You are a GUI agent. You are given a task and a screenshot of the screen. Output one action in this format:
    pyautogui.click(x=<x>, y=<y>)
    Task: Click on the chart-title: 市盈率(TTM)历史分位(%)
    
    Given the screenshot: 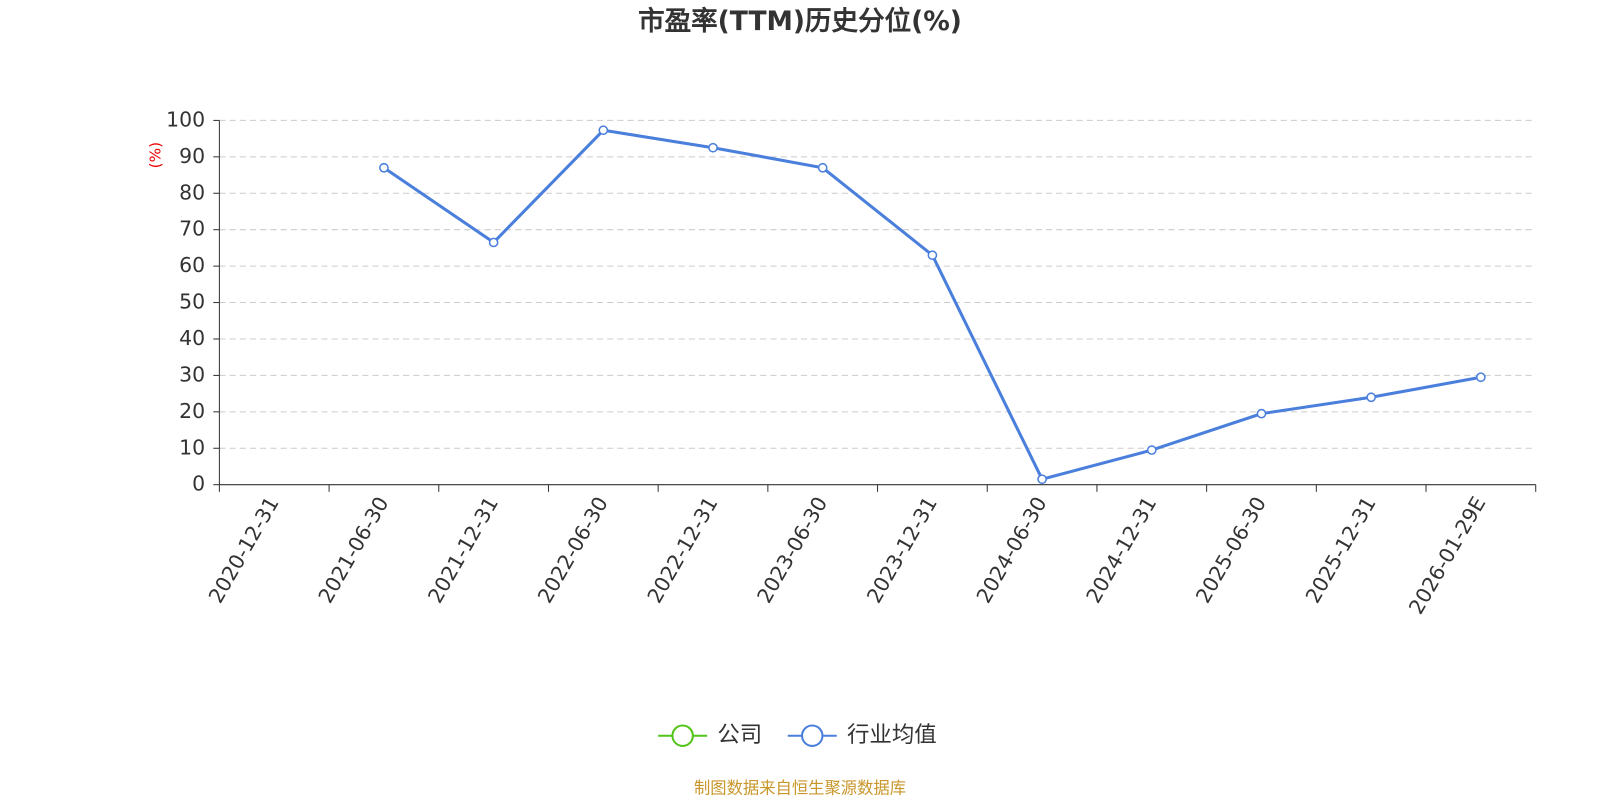 What is the action you would take?
    pyautogui.click(x=800, y=21)
    